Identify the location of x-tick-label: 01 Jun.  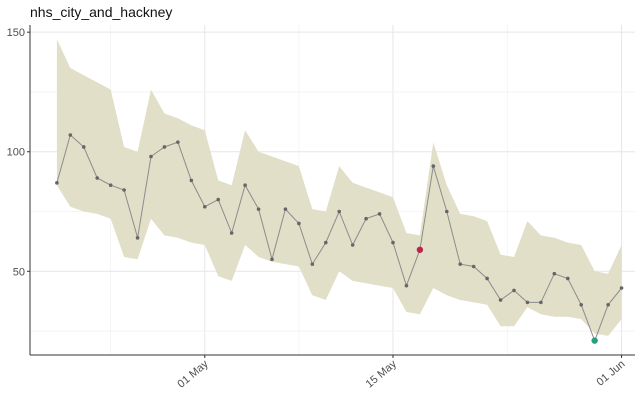
(610, 373).